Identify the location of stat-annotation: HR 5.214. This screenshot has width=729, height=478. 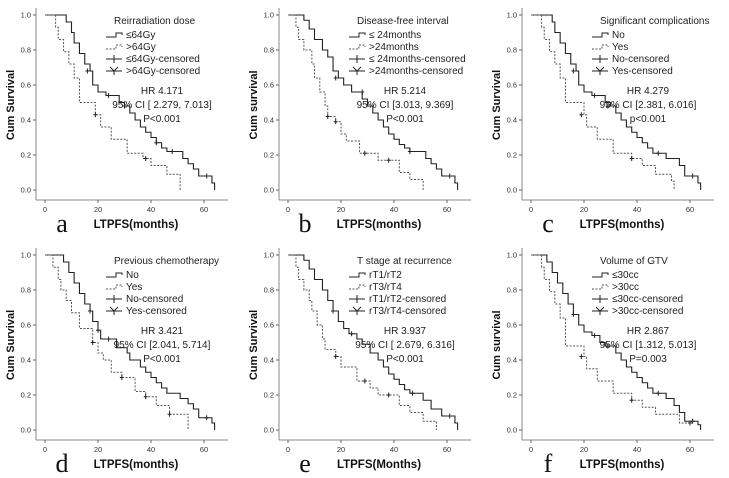
(405, 91).